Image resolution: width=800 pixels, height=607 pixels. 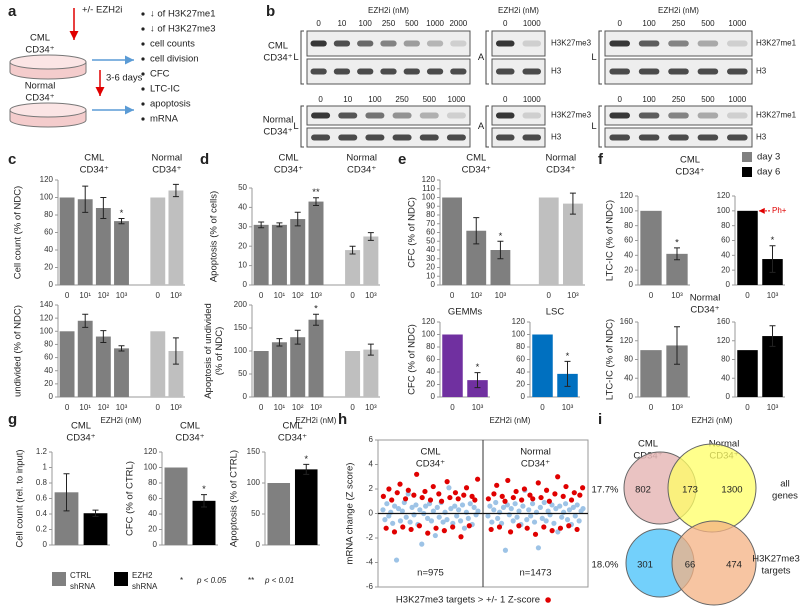 What do you see at coordinates (242, 226) in the screenshot?
I see `y-tick-label: 30` at bounding box center [242, 226].